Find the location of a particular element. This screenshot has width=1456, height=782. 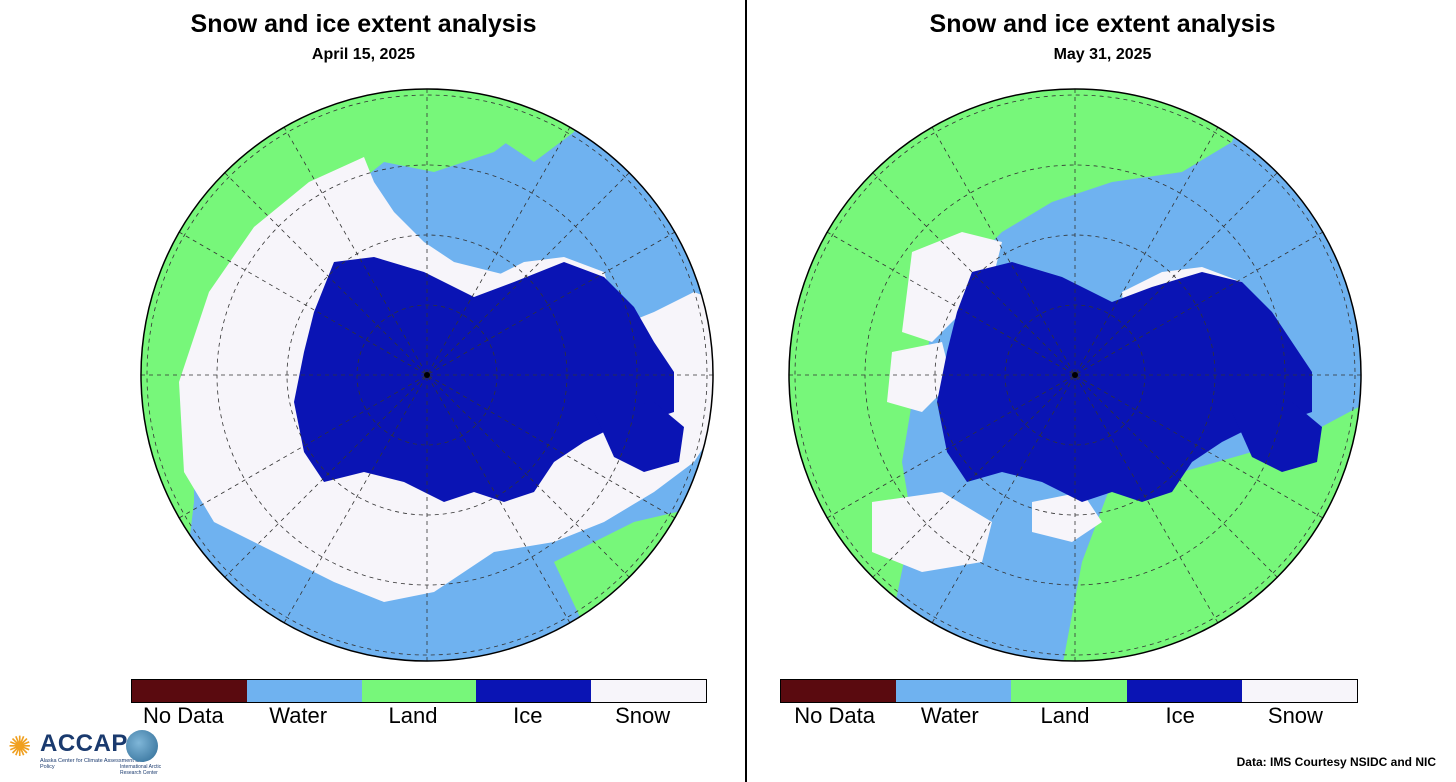

sun-icon: ✺ is located at coordinates (20, 746).